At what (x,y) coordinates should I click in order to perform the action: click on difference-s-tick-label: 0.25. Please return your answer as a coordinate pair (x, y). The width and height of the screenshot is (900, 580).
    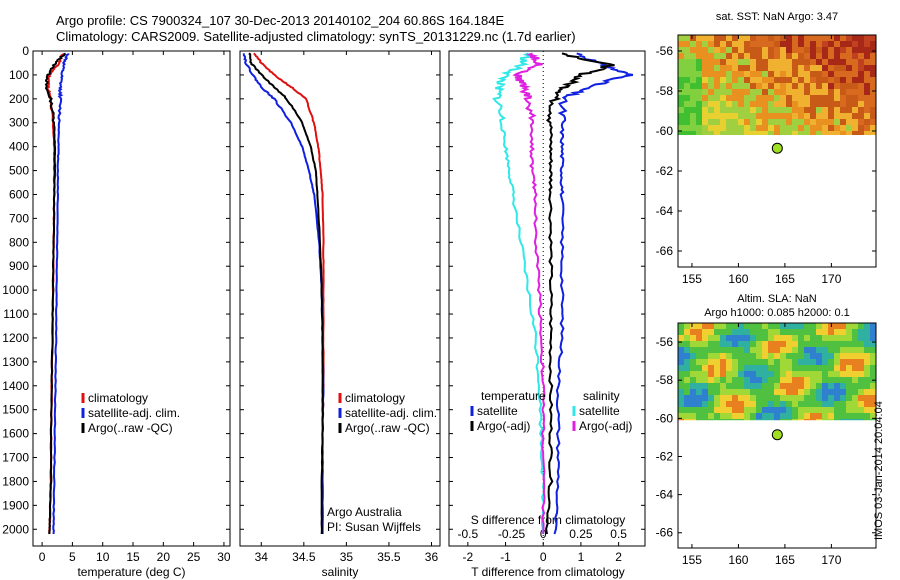
    Looking at the image, I should click on (581, 534).